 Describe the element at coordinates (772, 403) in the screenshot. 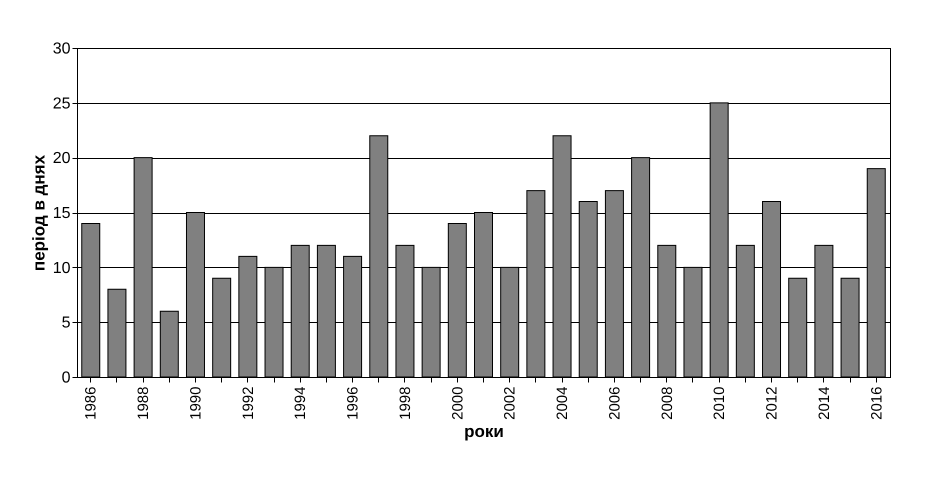

I see `x-tick-label: 2012` at that location.